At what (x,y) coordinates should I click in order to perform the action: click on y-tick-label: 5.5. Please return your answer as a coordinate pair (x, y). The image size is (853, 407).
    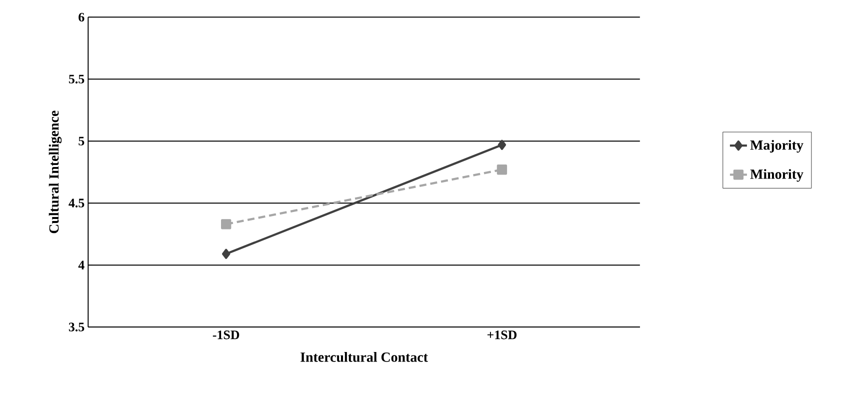
    Looking at the image, I should click on (76, 79).